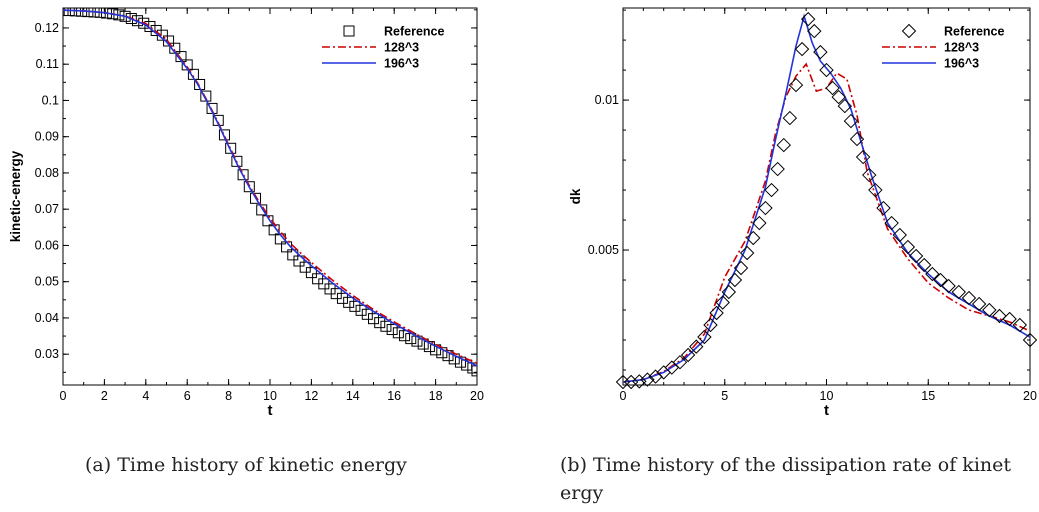  Describe the element at coordinates (961, 64) in the screenshot. I see `legend-label: 196^3` at that location.